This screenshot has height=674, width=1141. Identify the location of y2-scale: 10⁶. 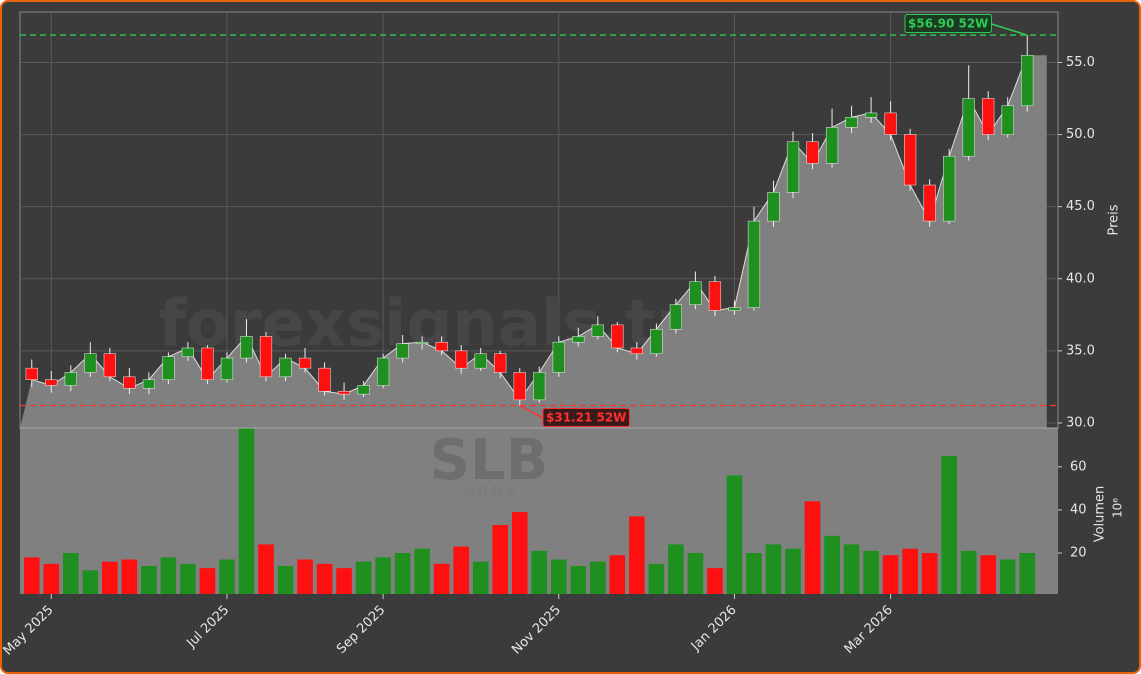
(1118, 508).